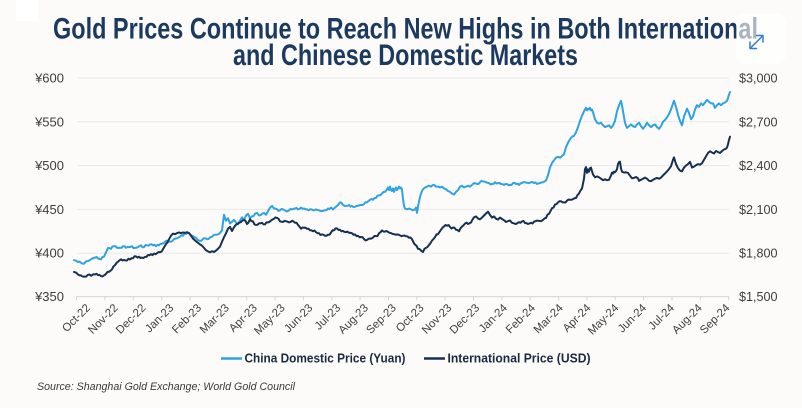 The width and height of the screenshot is (802, 408). Describe the element at coordinates (49, 78) in the screenshot. I see `svg-text: ¥600` at that location.